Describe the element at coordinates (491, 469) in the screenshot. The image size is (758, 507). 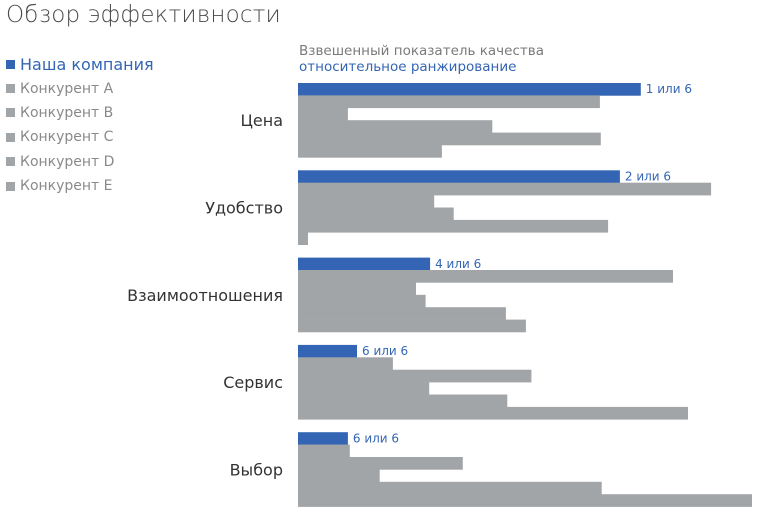
I see `category-group: 6 или 6 Выбор` at that location.